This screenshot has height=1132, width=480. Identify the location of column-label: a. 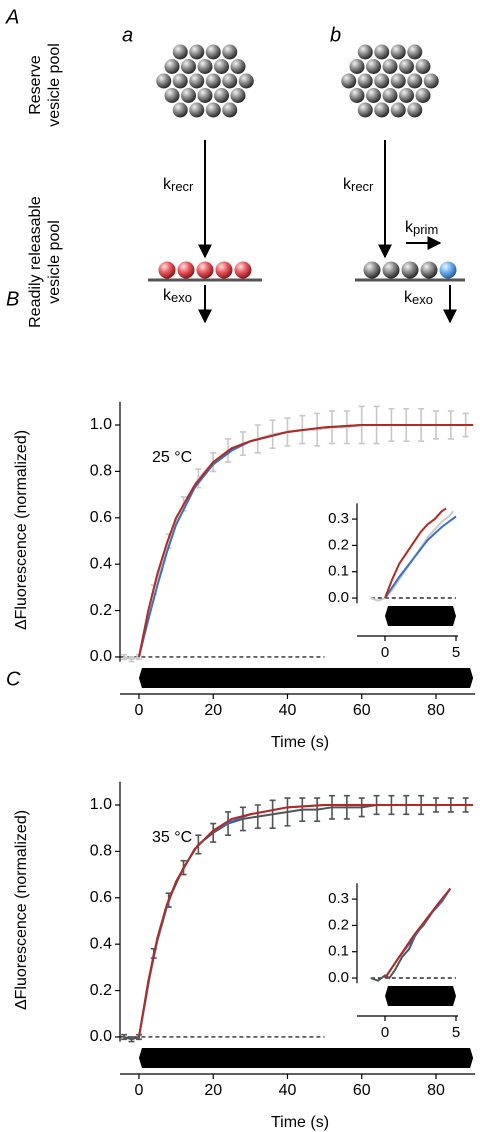
(127, 35).